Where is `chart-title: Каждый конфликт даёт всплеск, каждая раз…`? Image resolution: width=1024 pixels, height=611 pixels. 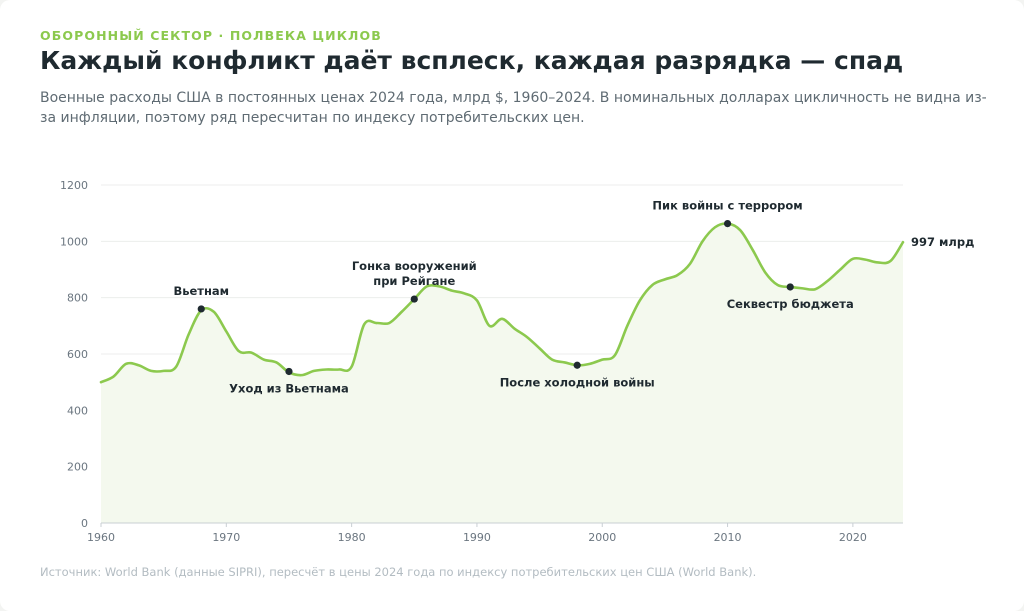 chart-title: Каждый конфликт даёт всплеск, каждая раз… is located at coordinates (472, 60).